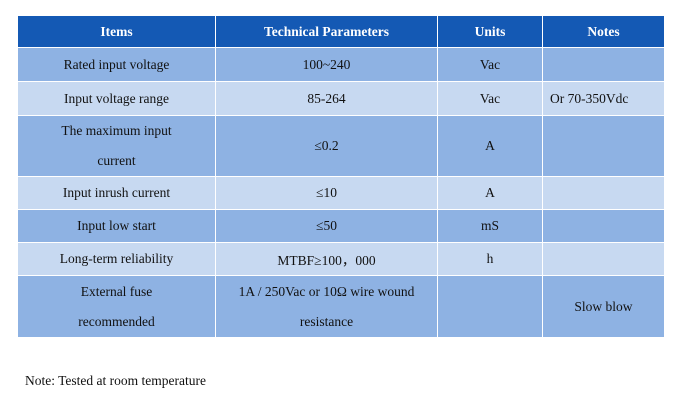  What do you see at coordinates (326, 193) in the screenshot?
I see `param-cell: ≤10` at bounding box center [326, 193].